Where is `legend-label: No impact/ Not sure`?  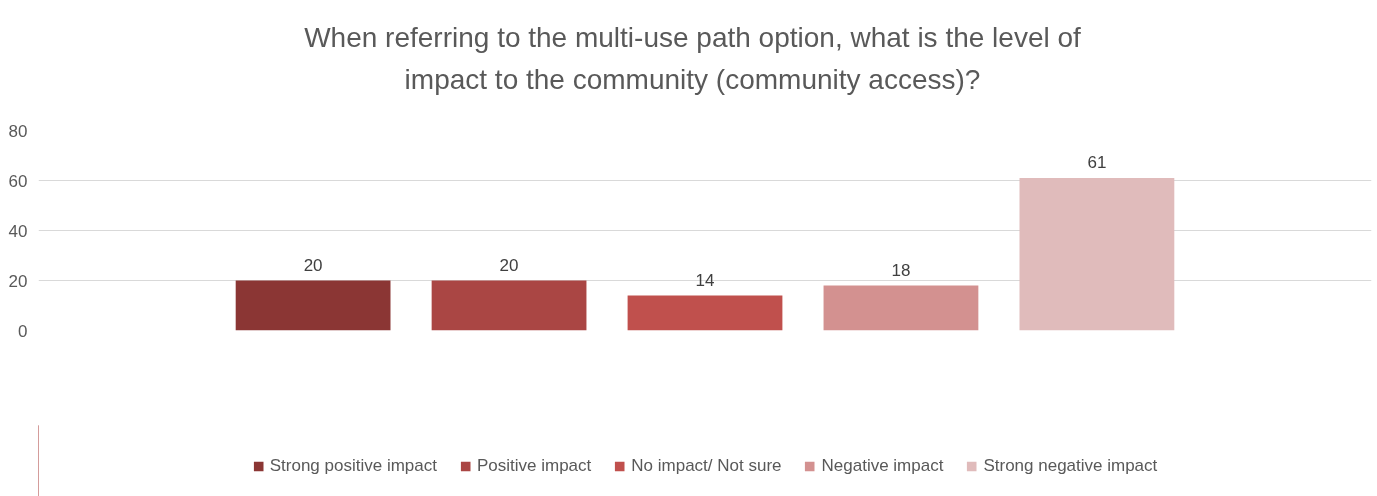
legend-label: No impact/ Not sure is located at coordinates (706, 466).